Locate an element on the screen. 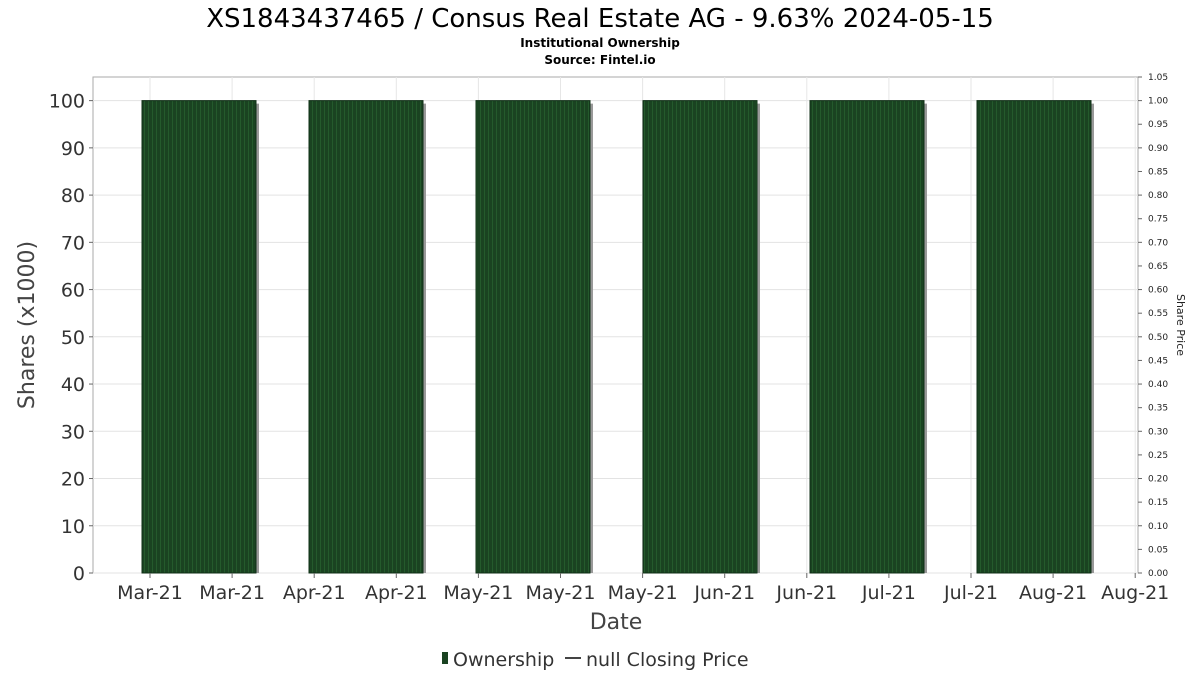  y-tick-label: 100 is located at coordinates (67, 102).